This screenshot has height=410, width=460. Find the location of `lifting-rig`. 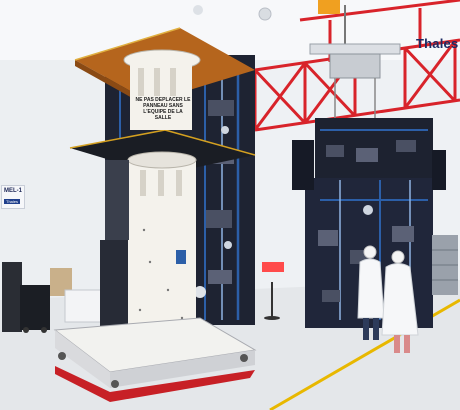

lifting-rig is located at coordinates (355, 60).